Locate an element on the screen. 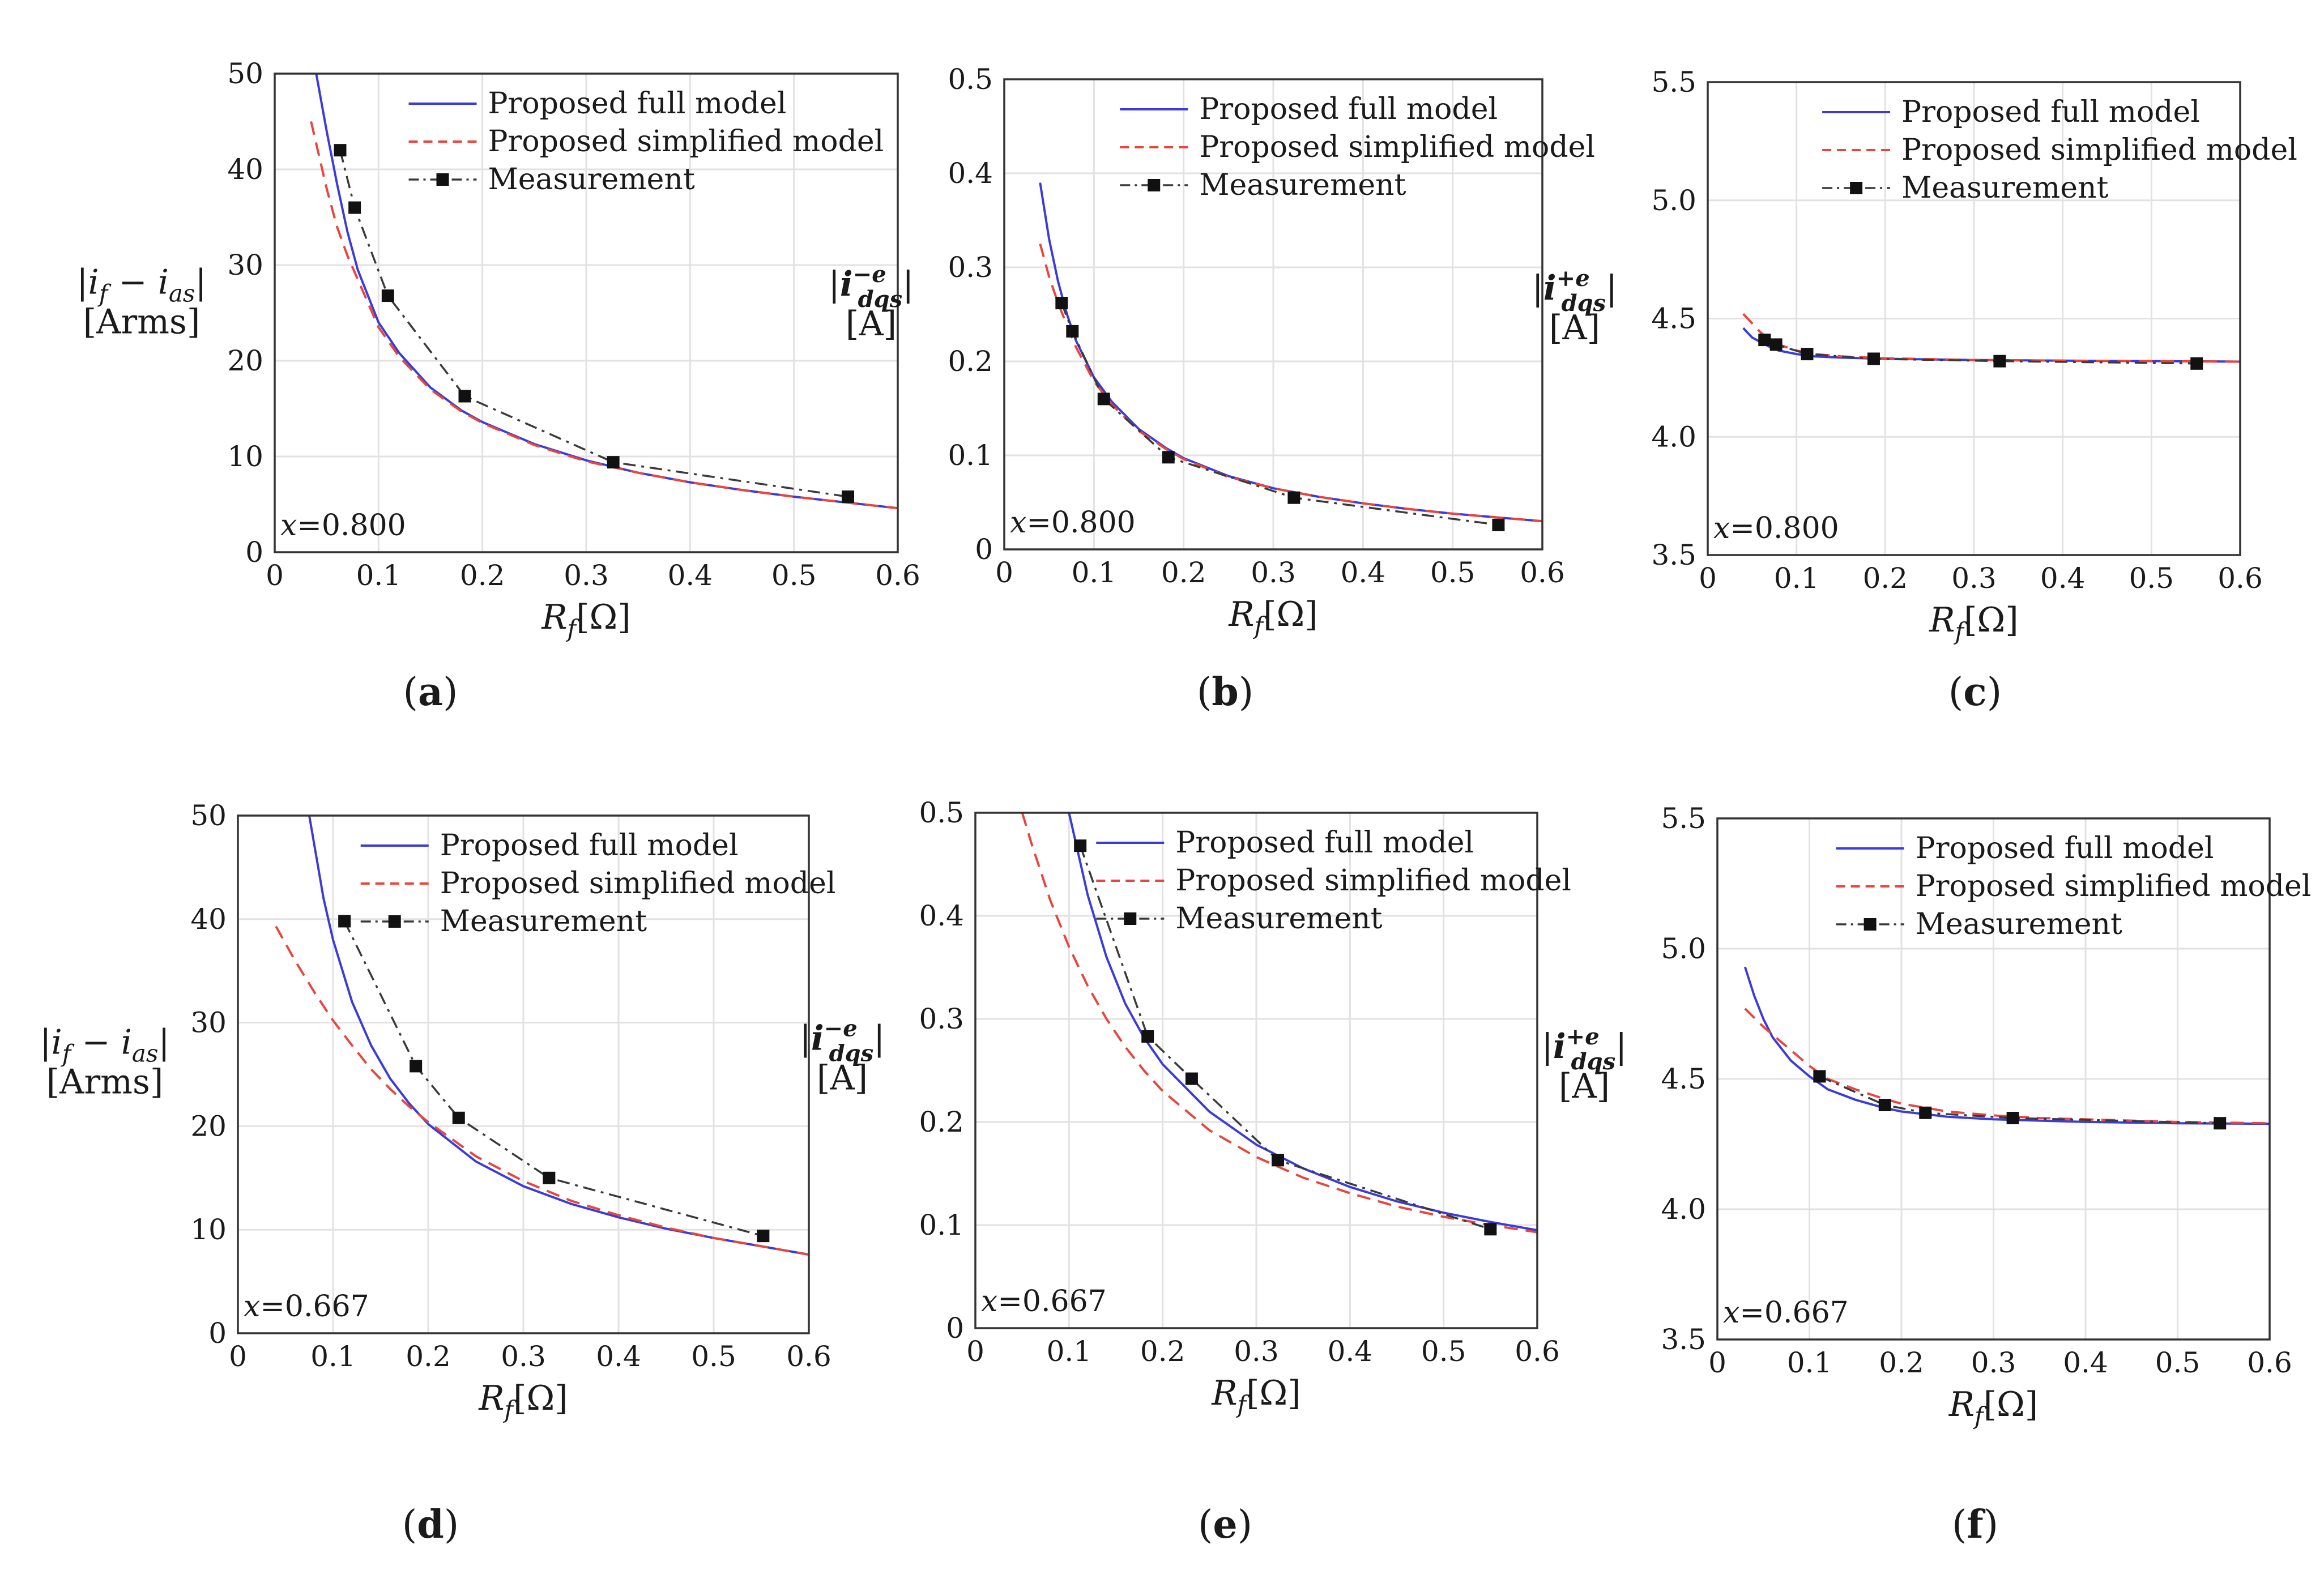  y-tick-label: 0.4 is located at coordinates (942, 915).